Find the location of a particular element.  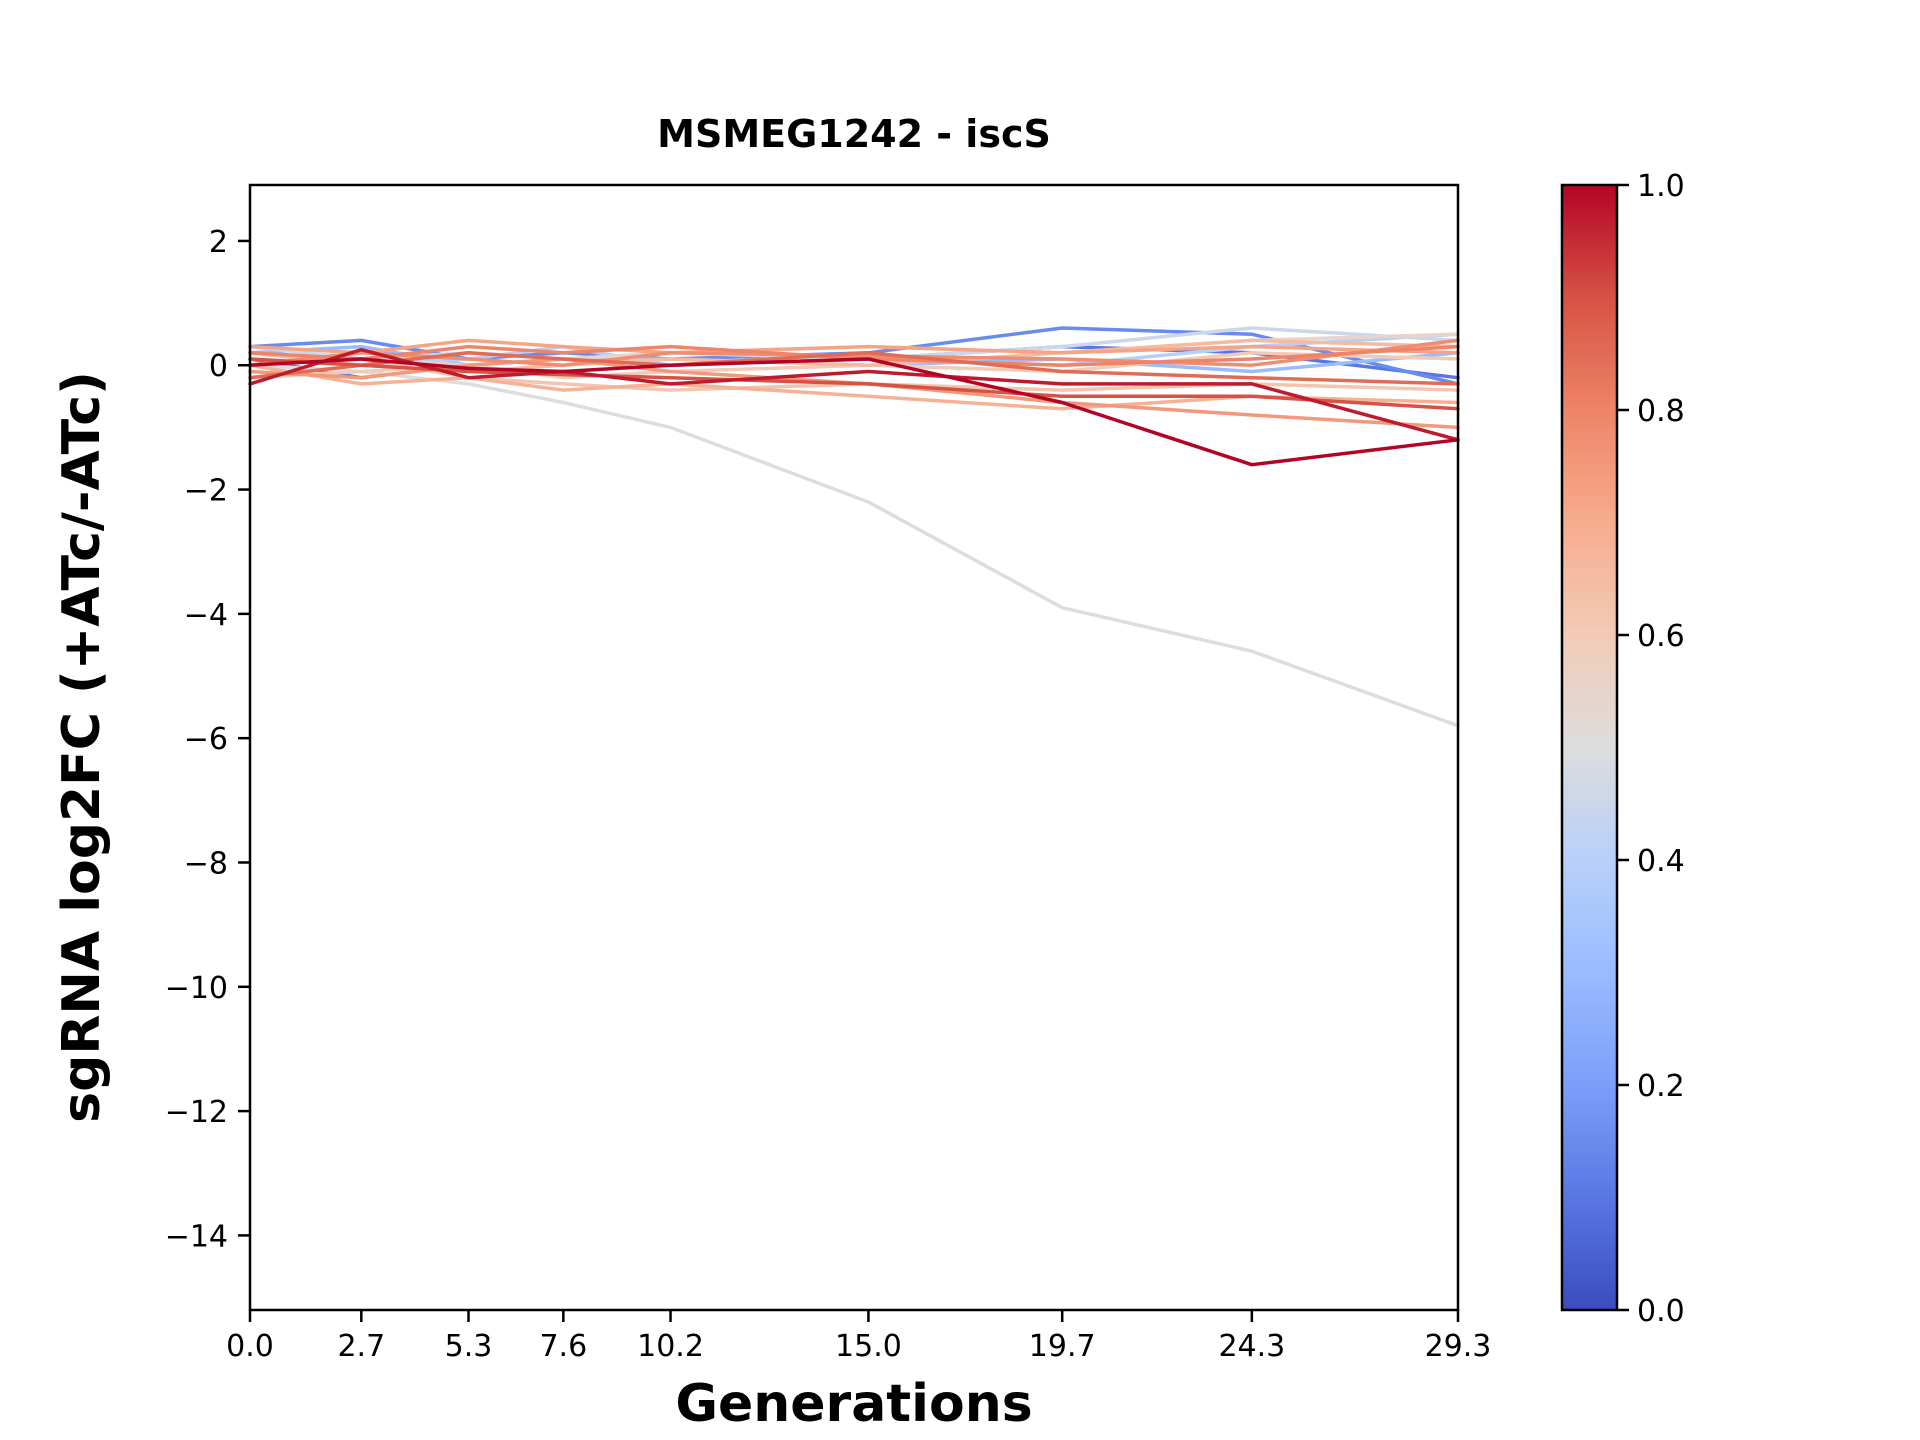

colorbar-tick-label: 0.8 is located at coordinates (1661, 411).